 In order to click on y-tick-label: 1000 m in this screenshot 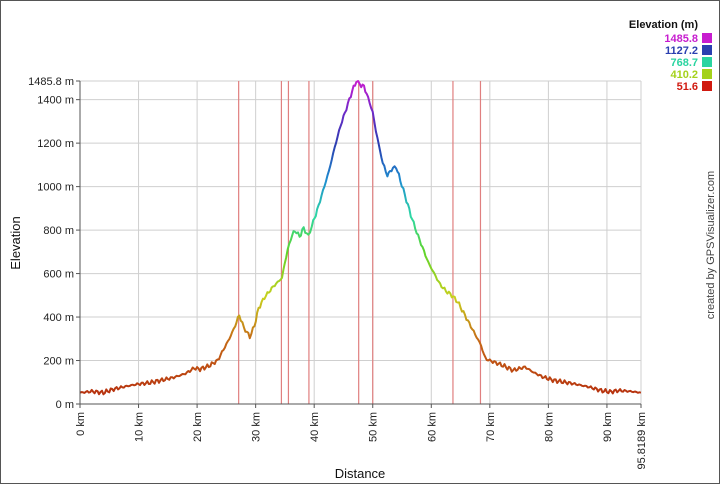, I will do `click(55, 188)`.